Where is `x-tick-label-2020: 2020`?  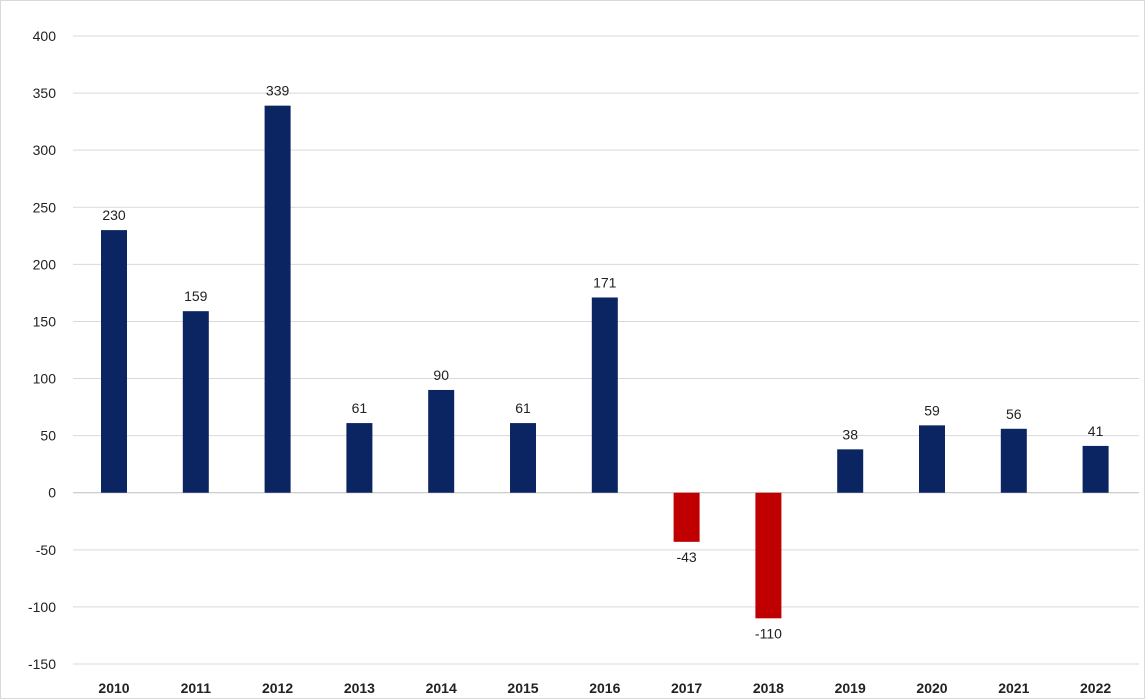
x-tick-label-2020: 2020 is located at coordinates (931, 688).